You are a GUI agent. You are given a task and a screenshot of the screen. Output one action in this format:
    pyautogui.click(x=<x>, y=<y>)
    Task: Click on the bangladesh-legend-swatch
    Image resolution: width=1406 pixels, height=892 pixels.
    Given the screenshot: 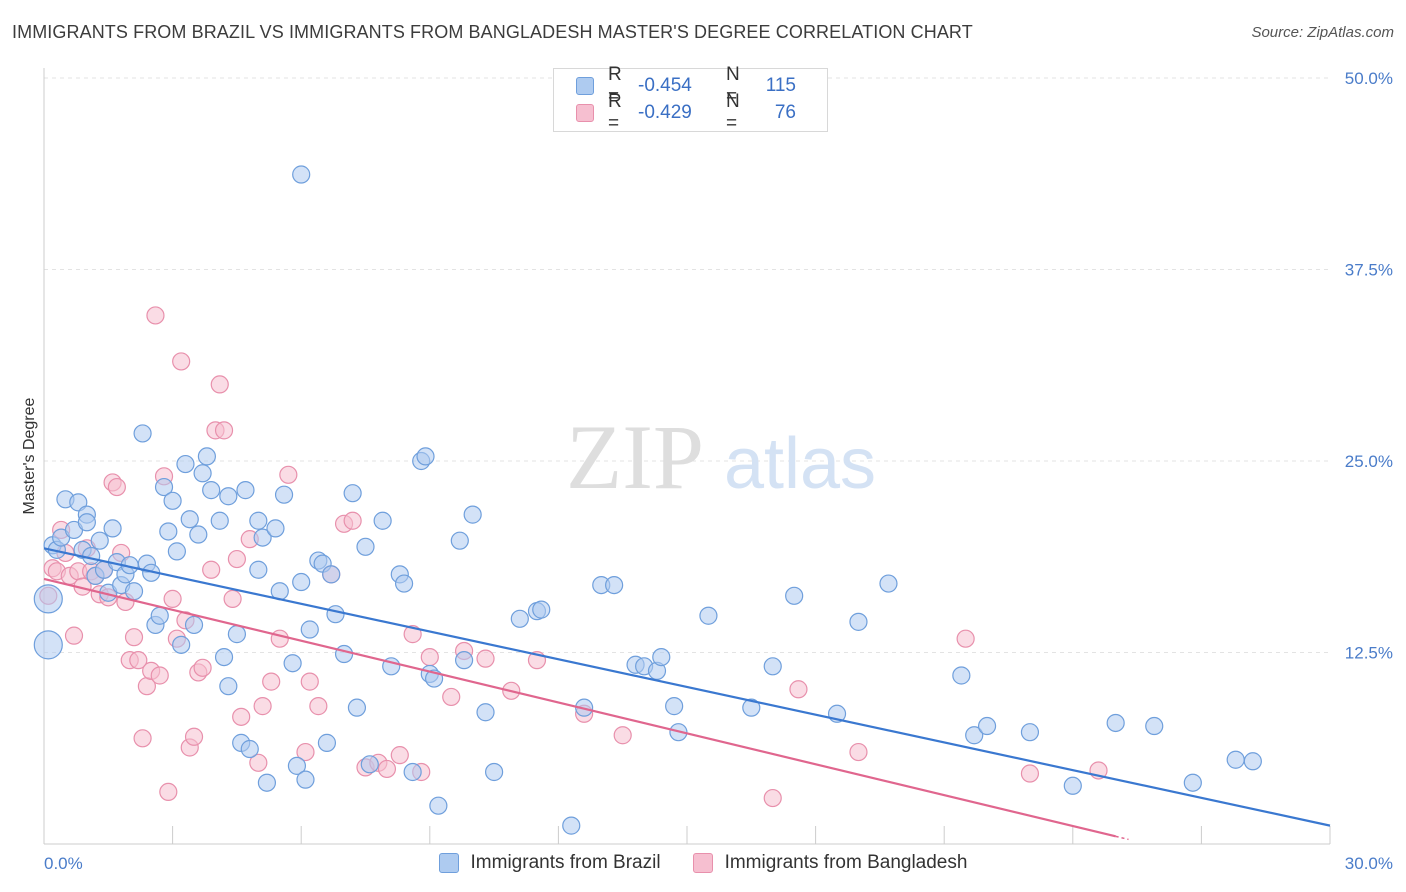 What is the action you would take?
    pyautogui.click(x=702, y=863)
    